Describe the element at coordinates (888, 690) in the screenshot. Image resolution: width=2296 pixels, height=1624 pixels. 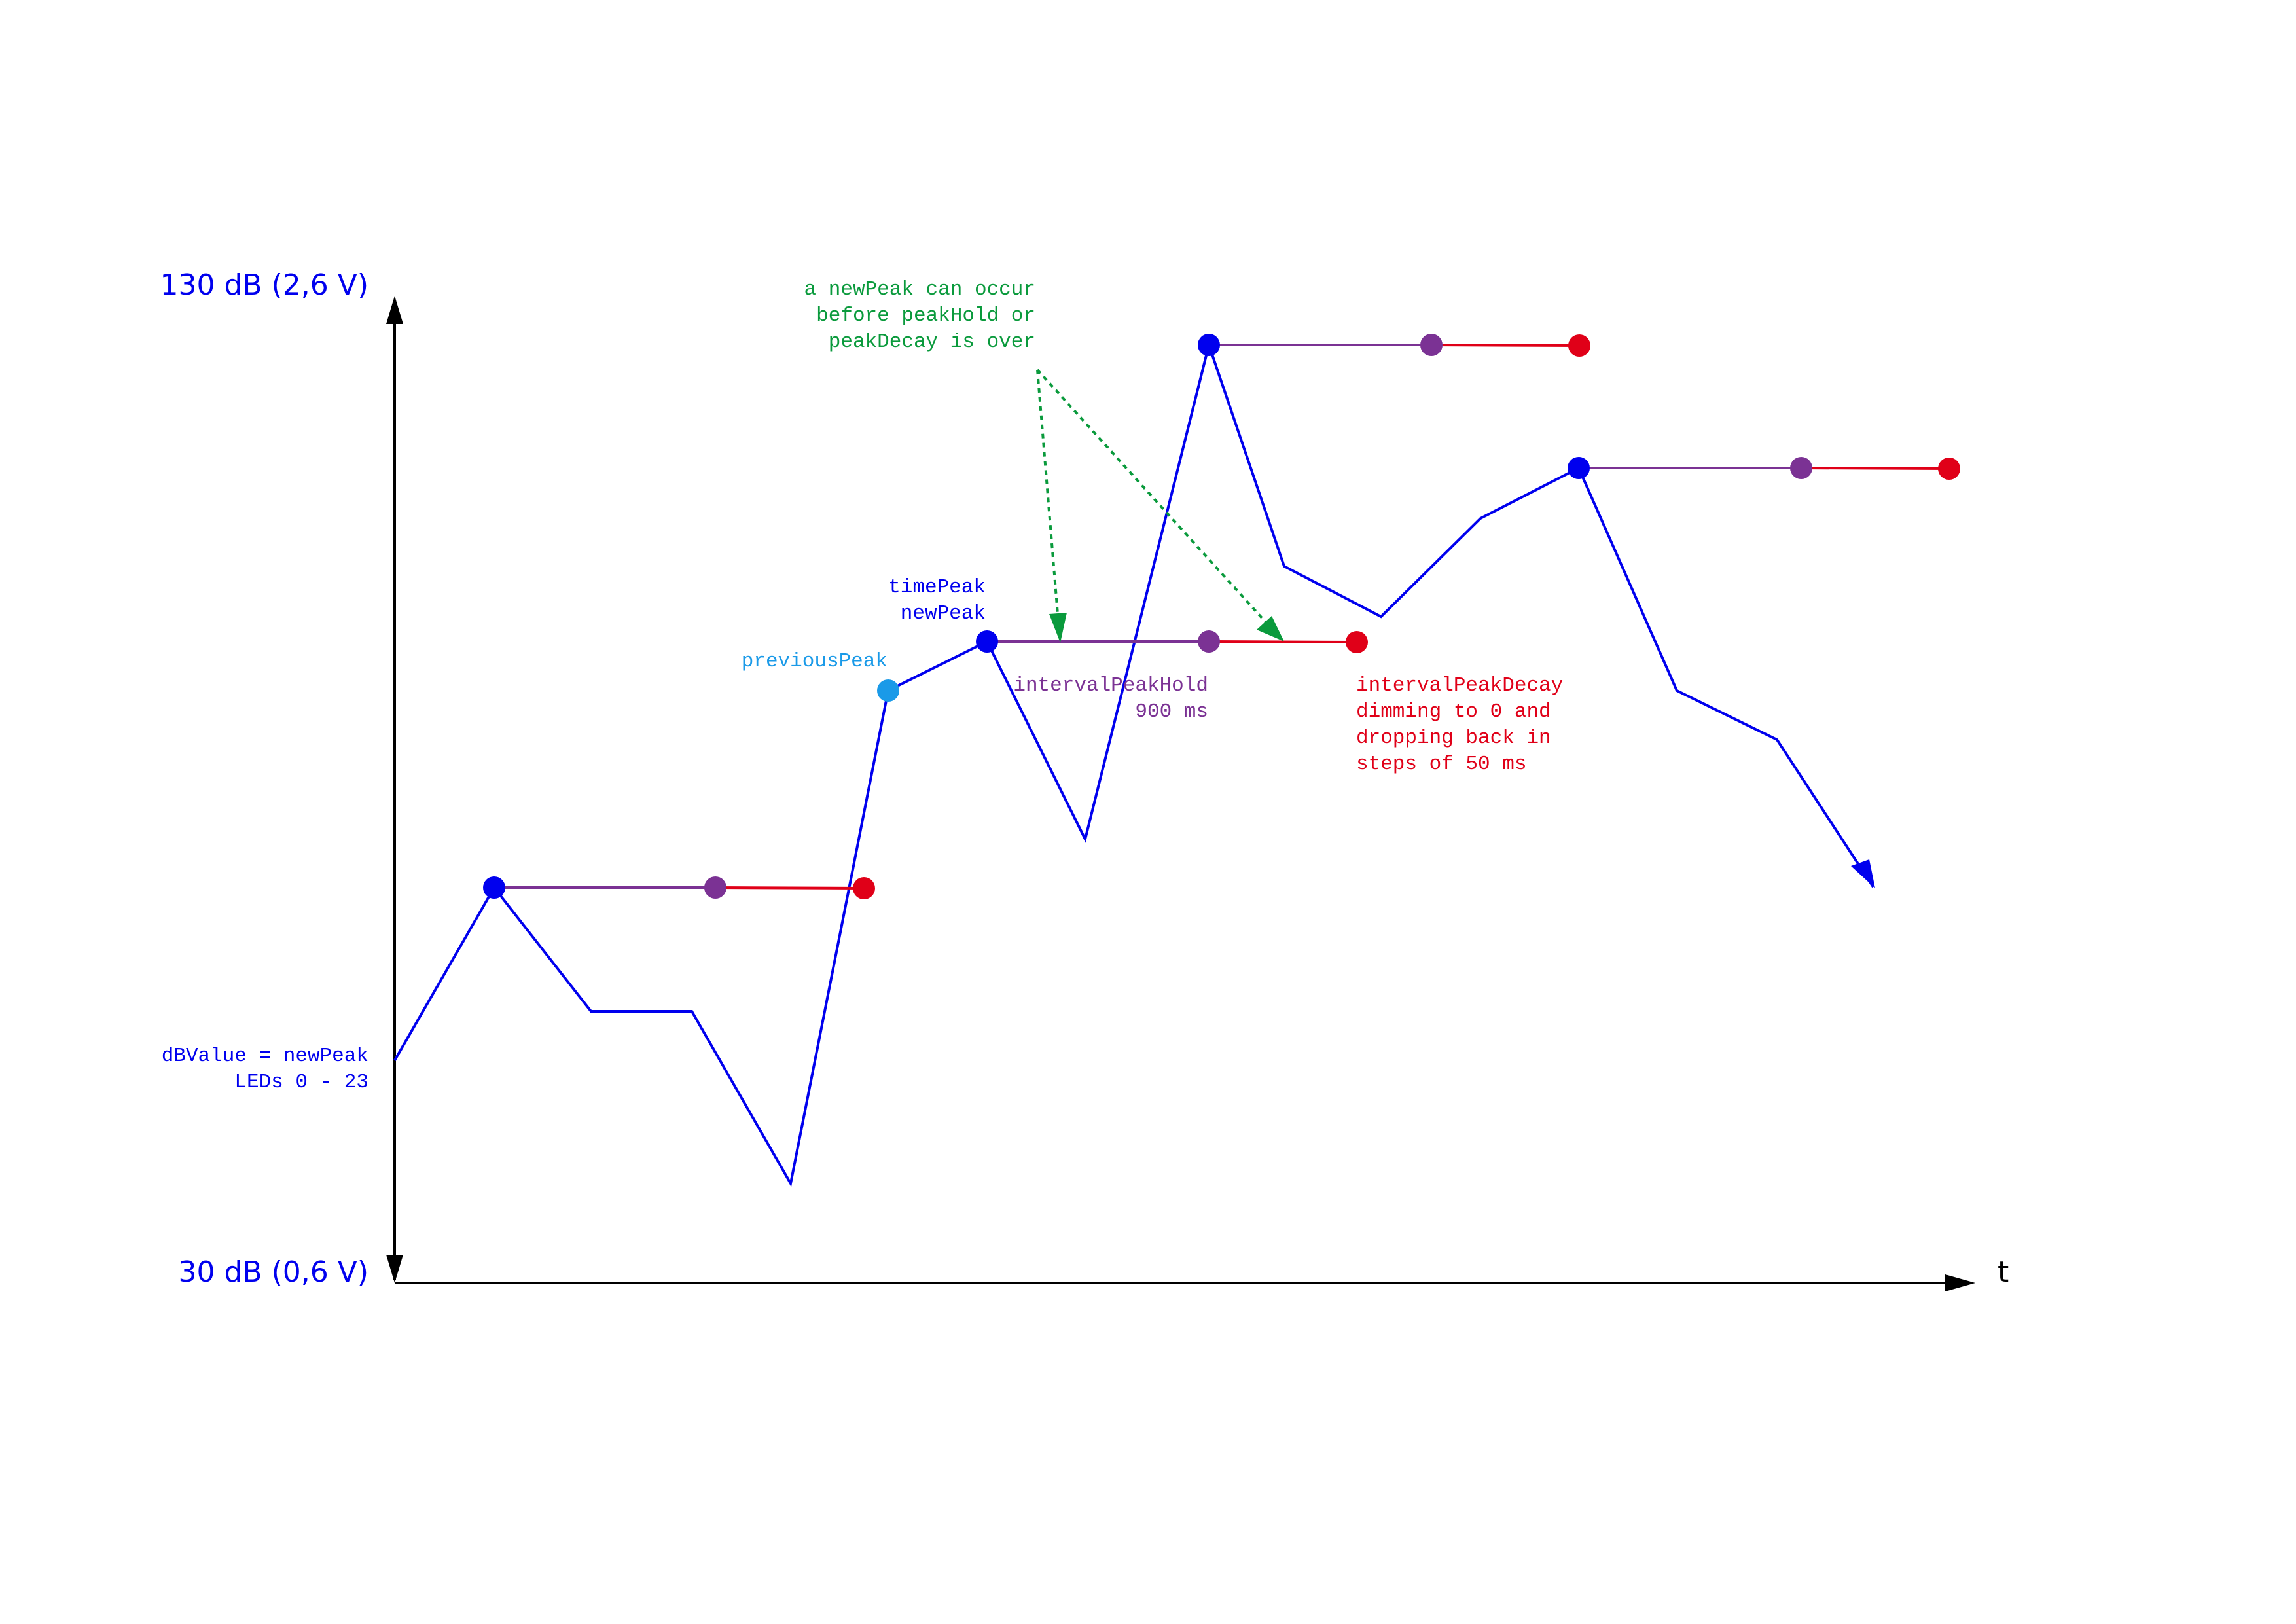
I see `previous-peak-dot` at that location.